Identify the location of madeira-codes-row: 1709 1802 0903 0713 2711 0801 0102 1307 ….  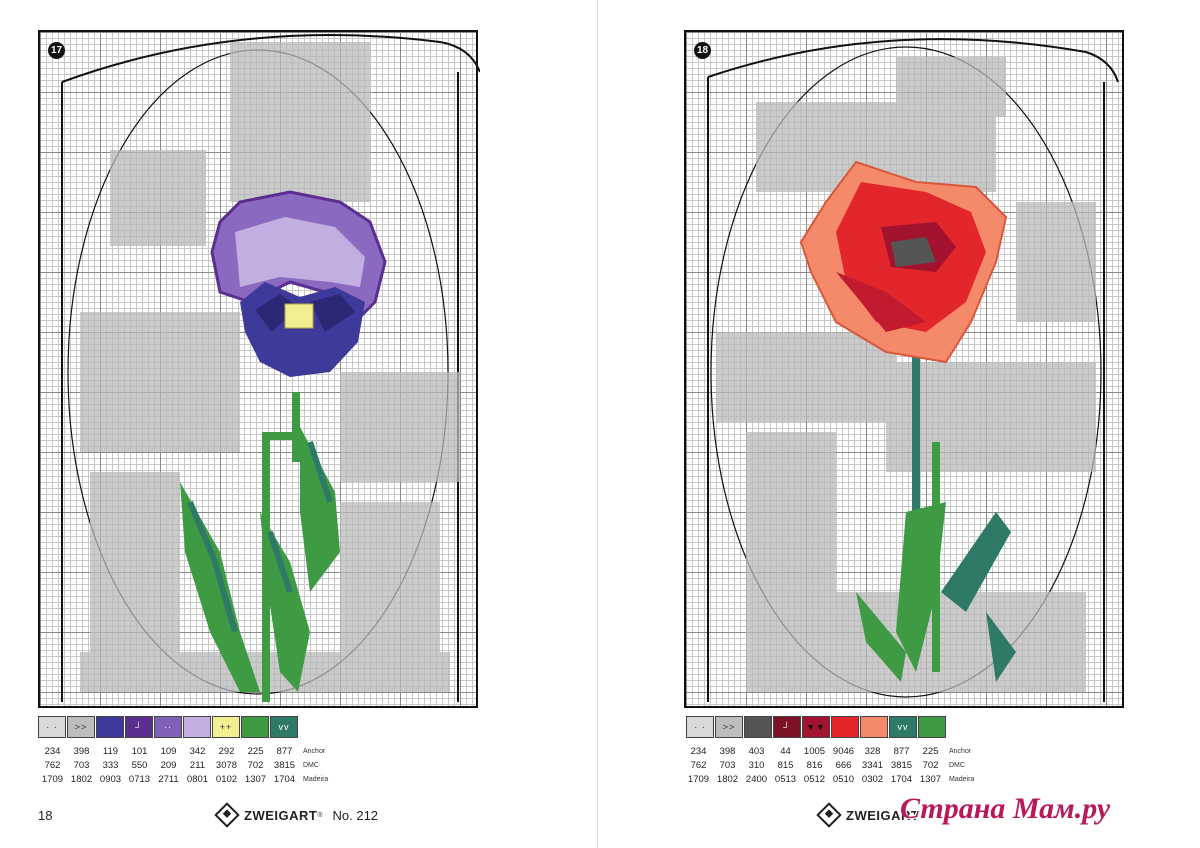
(183, 779).